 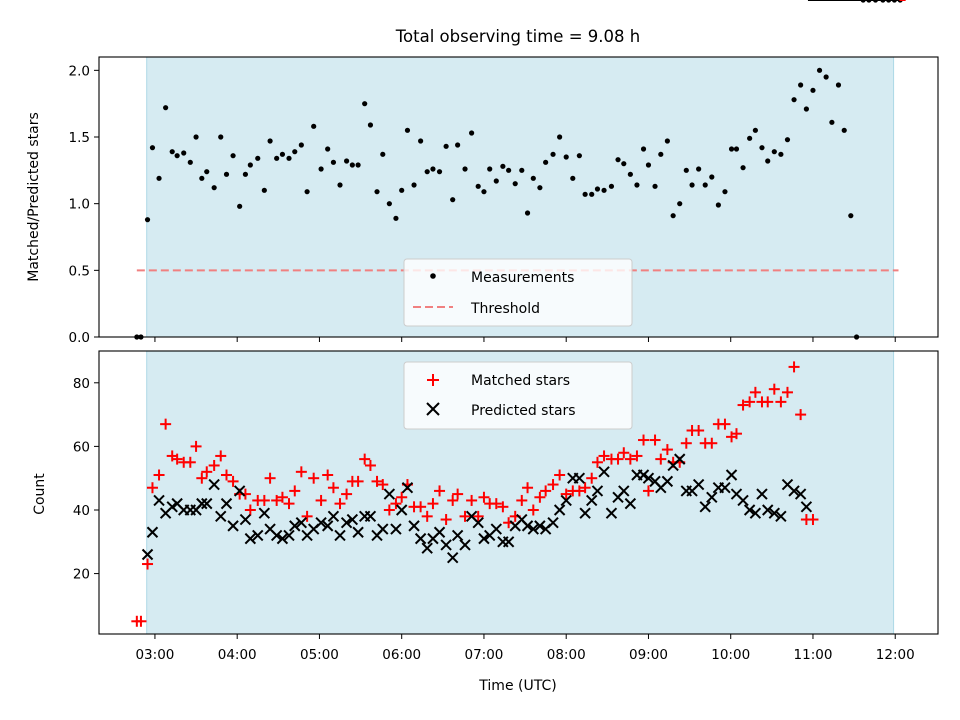 I want to click on top-y-tick-label: 2.0, so click(x=79, y=71).